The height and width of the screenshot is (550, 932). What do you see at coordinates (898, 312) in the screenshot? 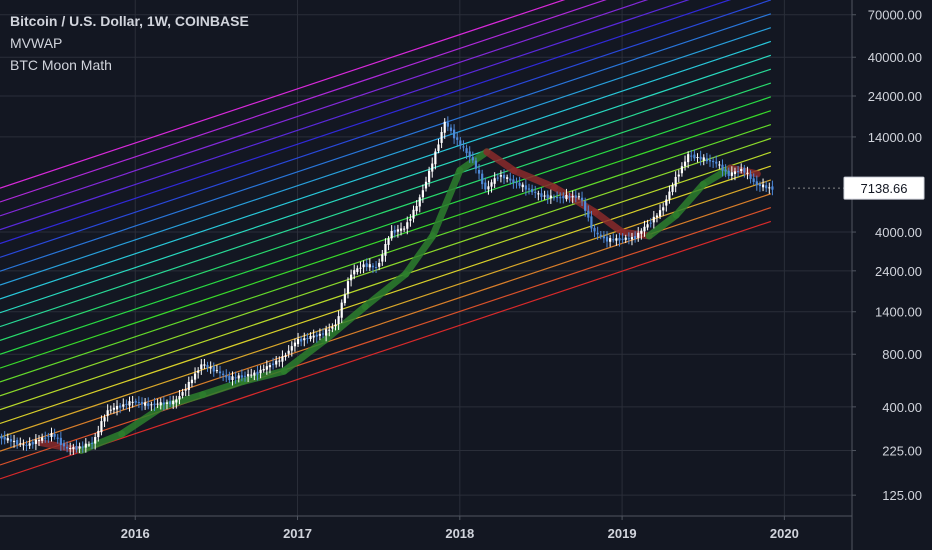
I see `price-tick-label: 1400.00` at bounding box center [898, 312].